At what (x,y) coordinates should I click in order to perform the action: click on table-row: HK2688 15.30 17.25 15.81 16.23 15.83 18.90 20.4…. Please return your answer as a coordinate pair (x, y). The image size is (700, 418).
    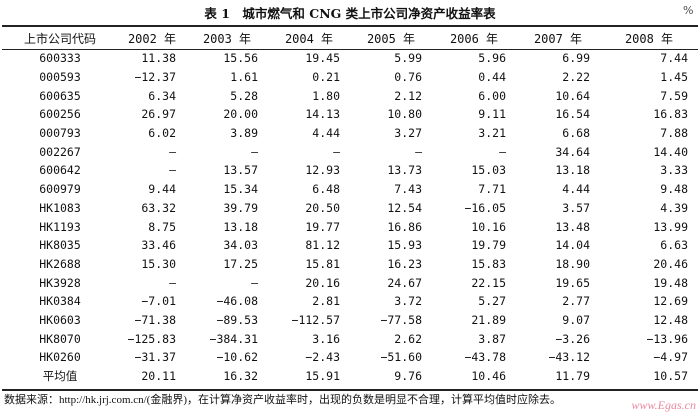
    Looking at the image, I should click on (350, 264).